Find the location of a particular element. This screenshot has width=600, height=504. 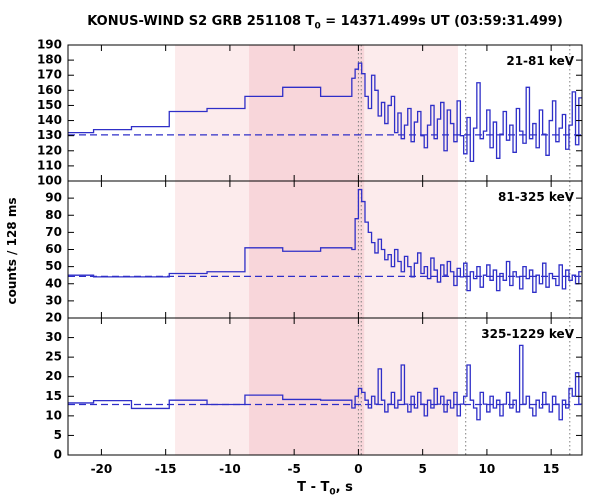

energy-band-label: 325-1229 keV is located at coordinates (527, 334).